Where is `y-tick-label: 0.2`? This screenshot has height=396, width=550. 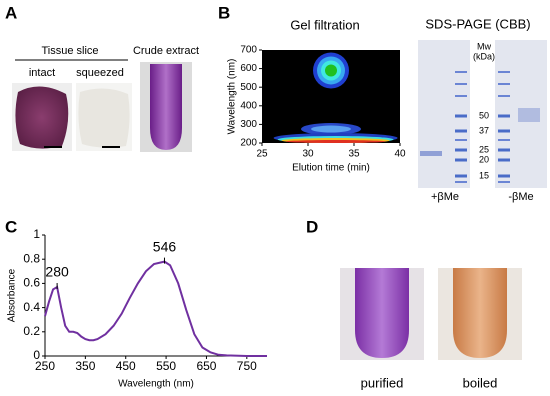 y-tick-label: 0.2 is located at coordinates (31, 331).